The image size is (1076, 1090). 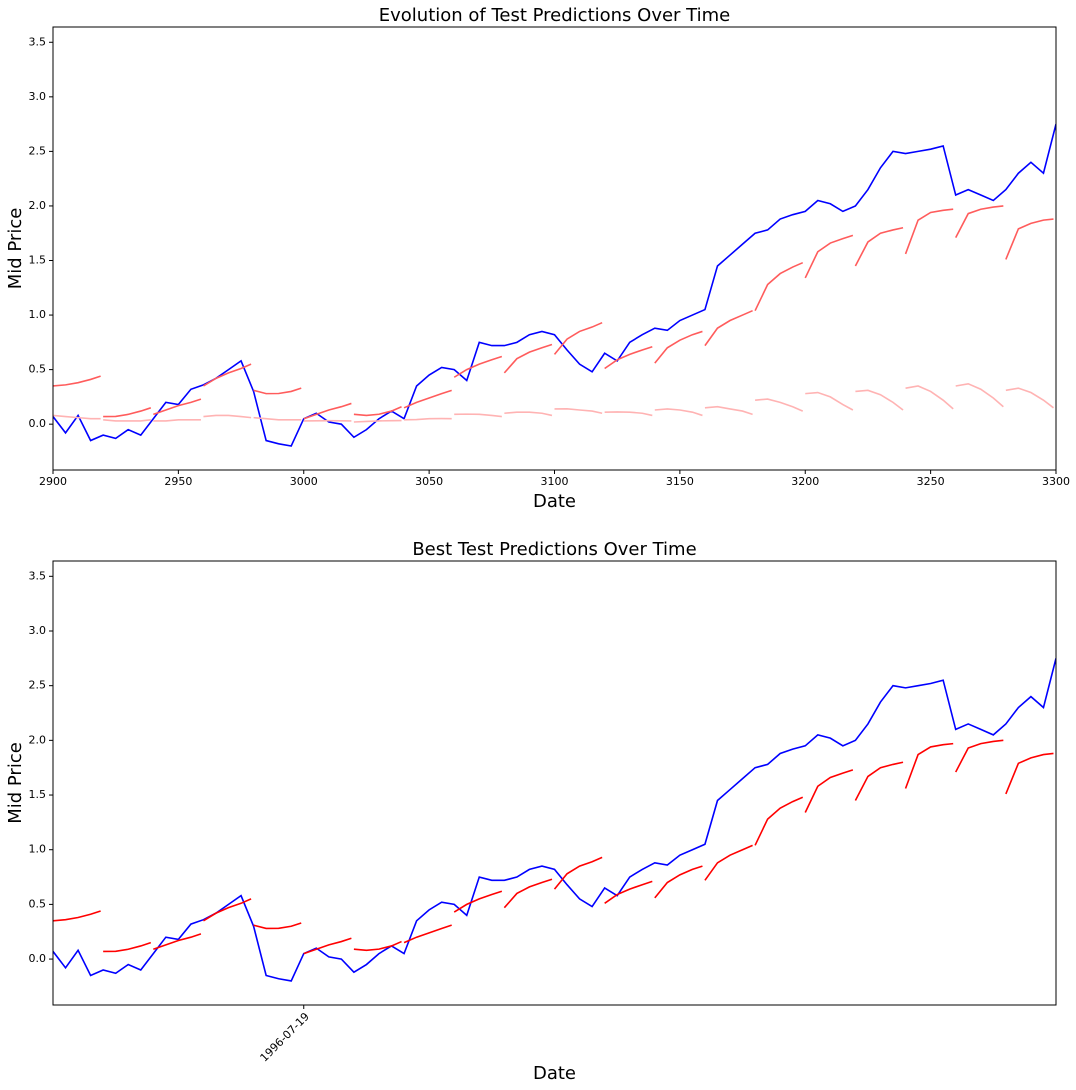 What do you see at coordinates (53, 481) in the screenshot?
I see `x-tick-label: 2900` at bounding box center [53, 481].